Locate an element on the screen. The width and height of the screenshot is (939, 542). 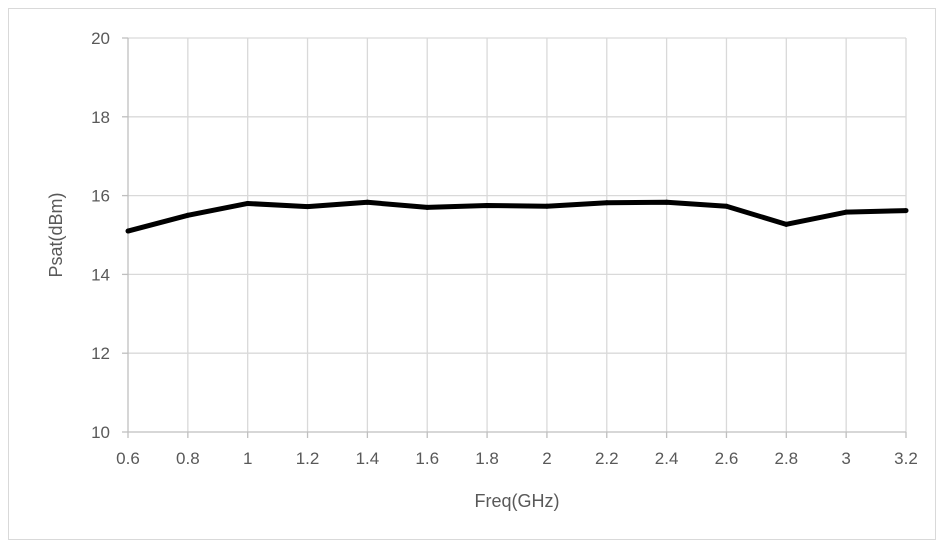
x-tick-label: 2.8 is located at coordinates (786, 458).